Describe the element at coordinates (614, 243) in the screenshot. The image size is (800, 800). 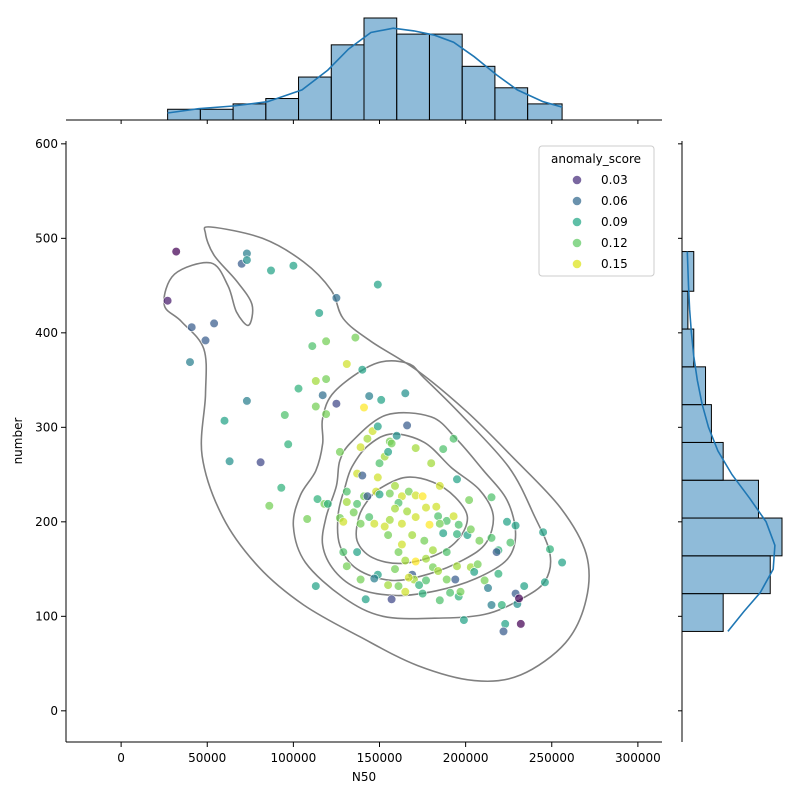
I see `legend-label: 0.12` at that location.